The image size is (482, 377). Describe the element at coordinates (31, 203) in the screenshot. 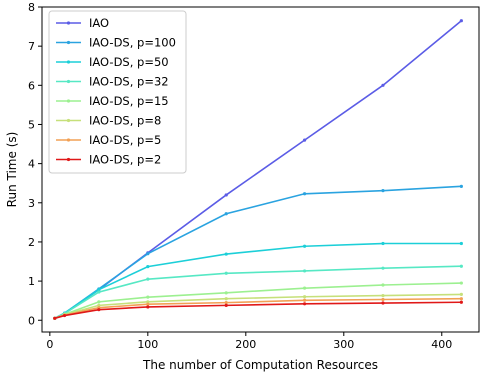

I see `y-tick-label: 3` at that location.